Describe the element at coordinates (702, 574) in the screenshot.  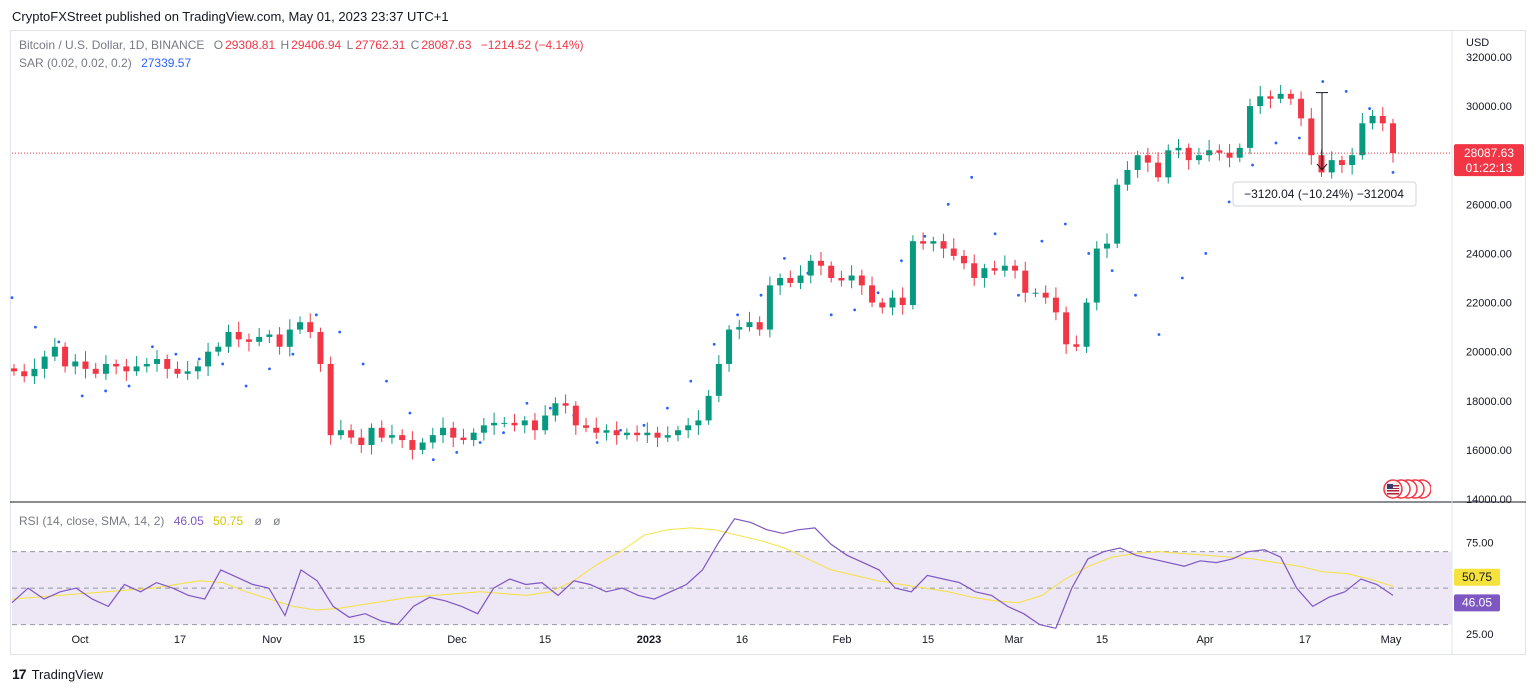
I see `rsi-line` at that location.